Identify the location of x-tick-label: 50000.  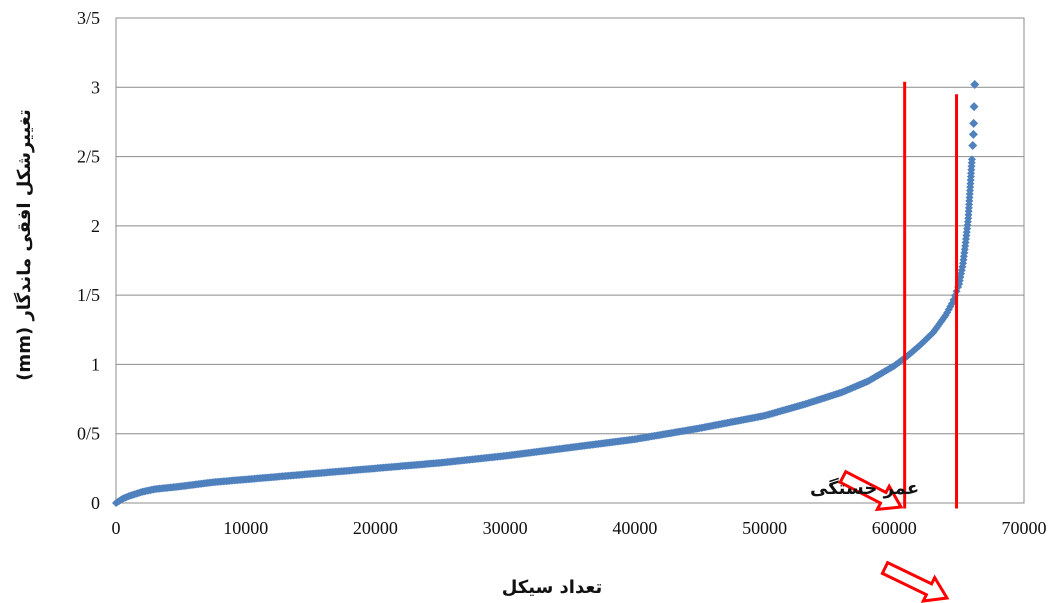
(764, 528).